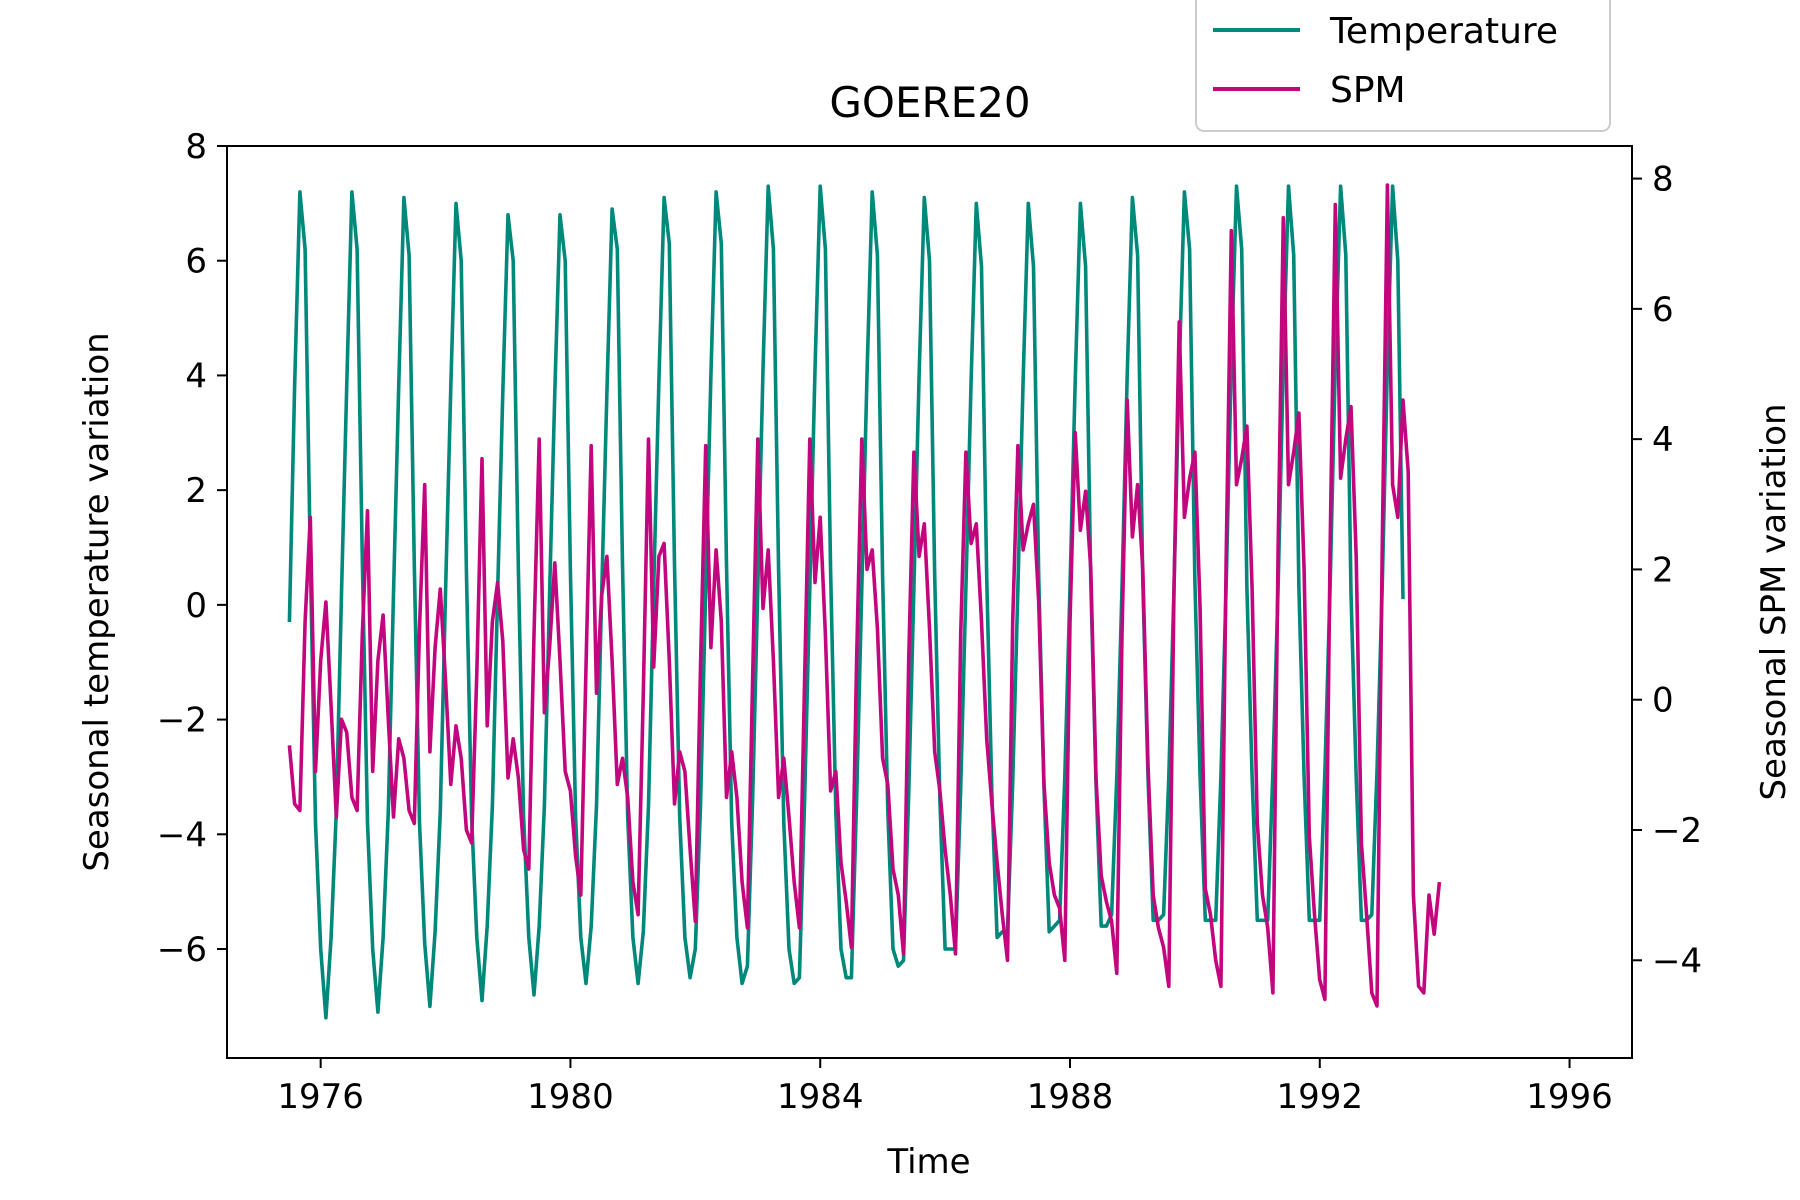 The image size is (1800, 1200). I want to click on chart-title: GOERE20, so click(929, 102).